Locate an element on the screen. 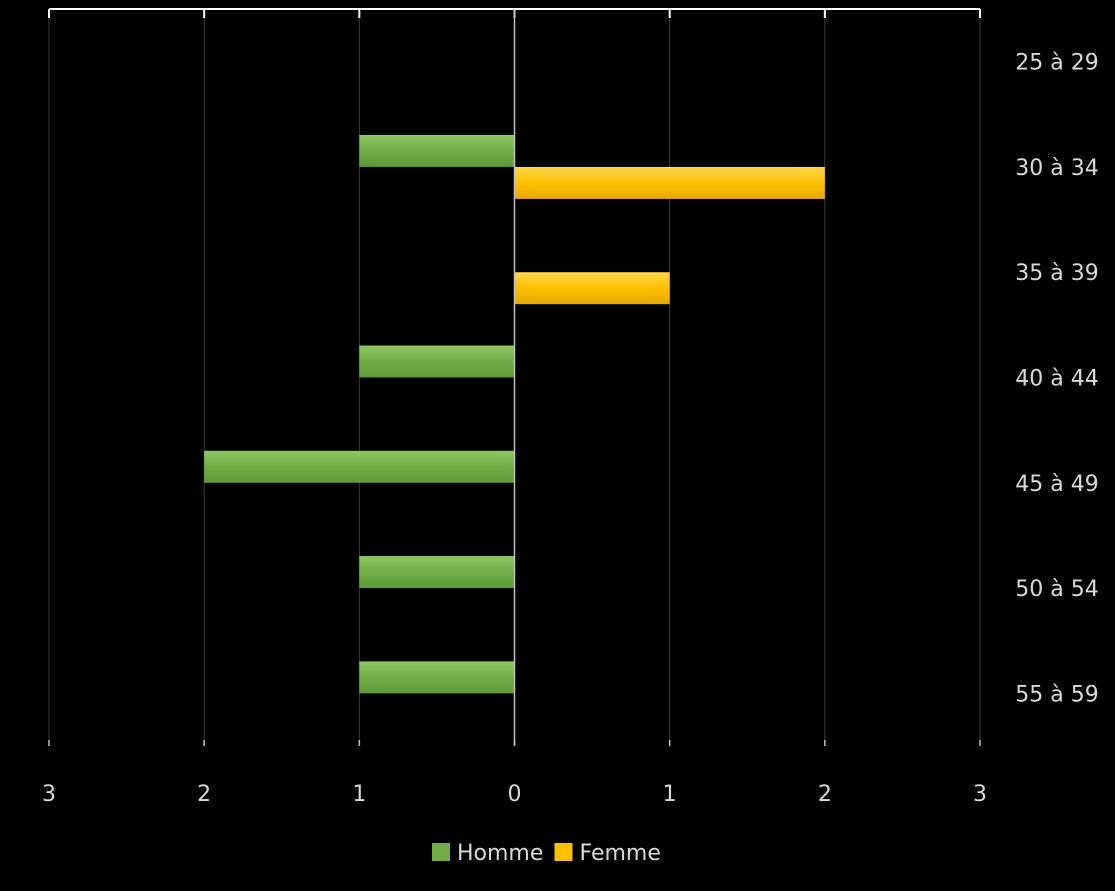  x-tick-label-6: 3 is located at coordinates (980, 794).